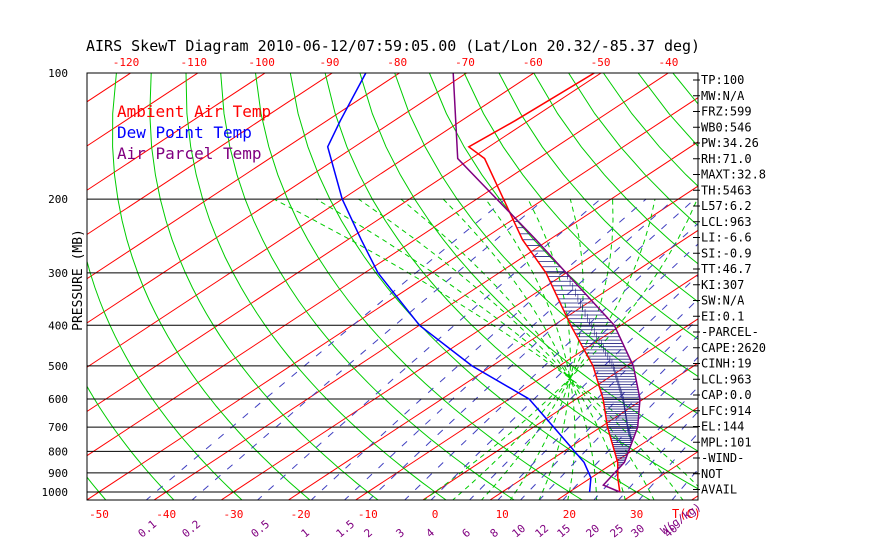 This screenshot has height=560, width=870. Describe the element at coordinates (564, 531) in the screenshot. I see `mixing-ratio-tick-label: 15` at that location.